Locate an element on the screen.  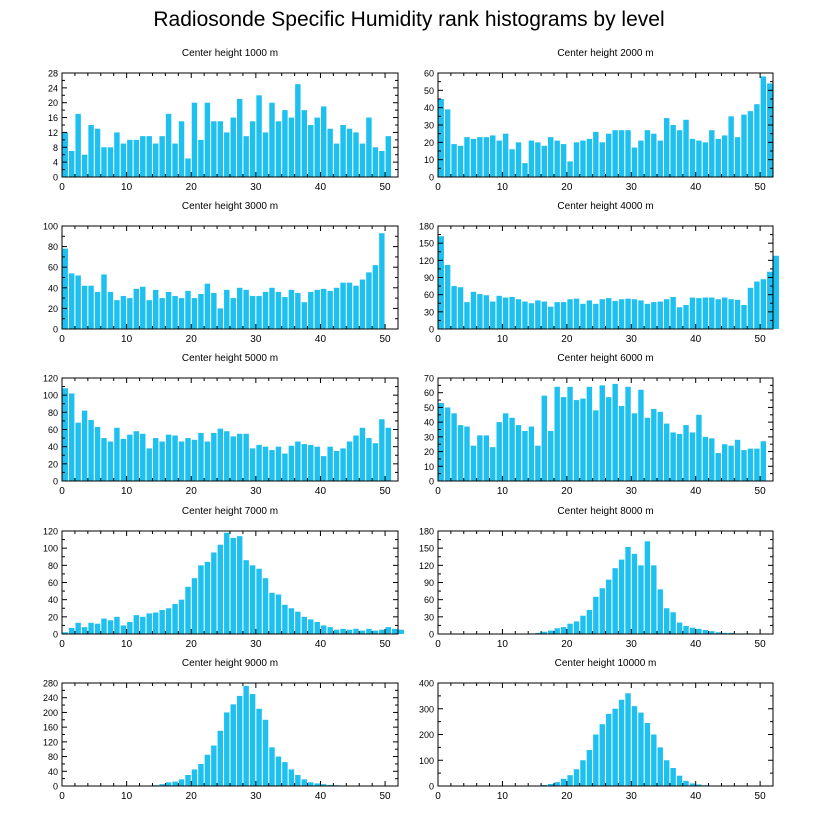
y-tick-label: 70 is located at coordinates (429, 379).